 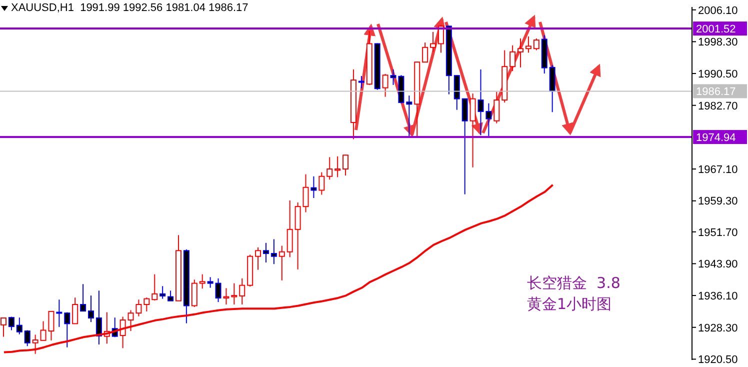 I want to click on y-tick-label: 1990.50, so click(x=718, y=74).